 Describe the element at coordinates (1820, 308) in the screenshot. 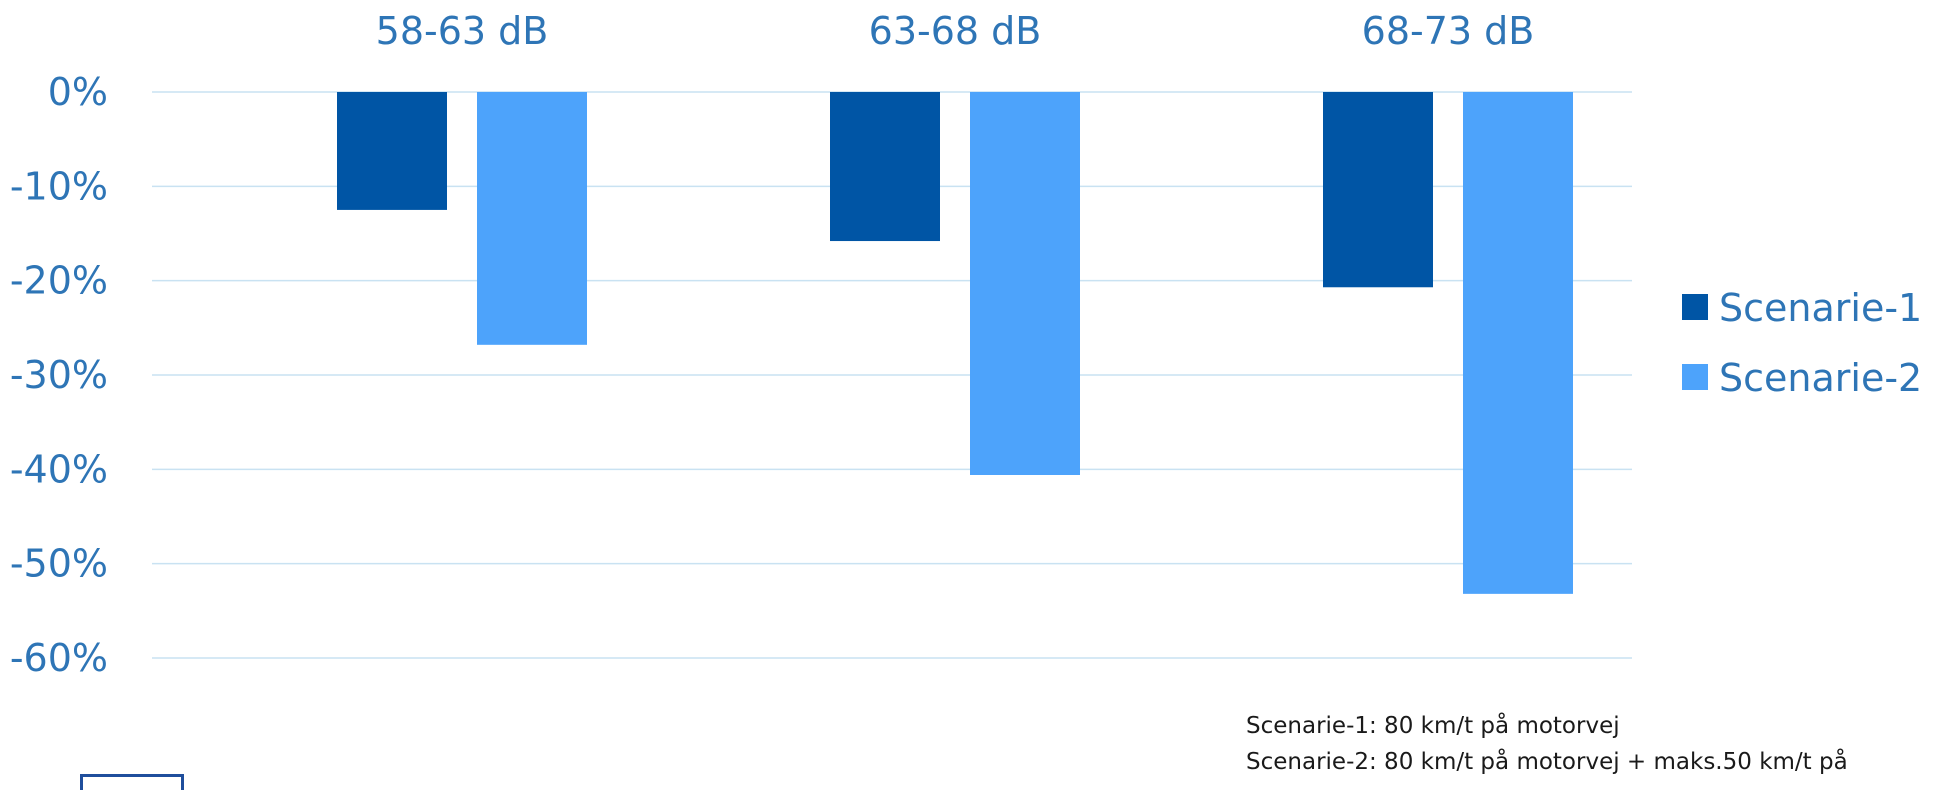

I see `legend-label: Scenarie-1` at that location.